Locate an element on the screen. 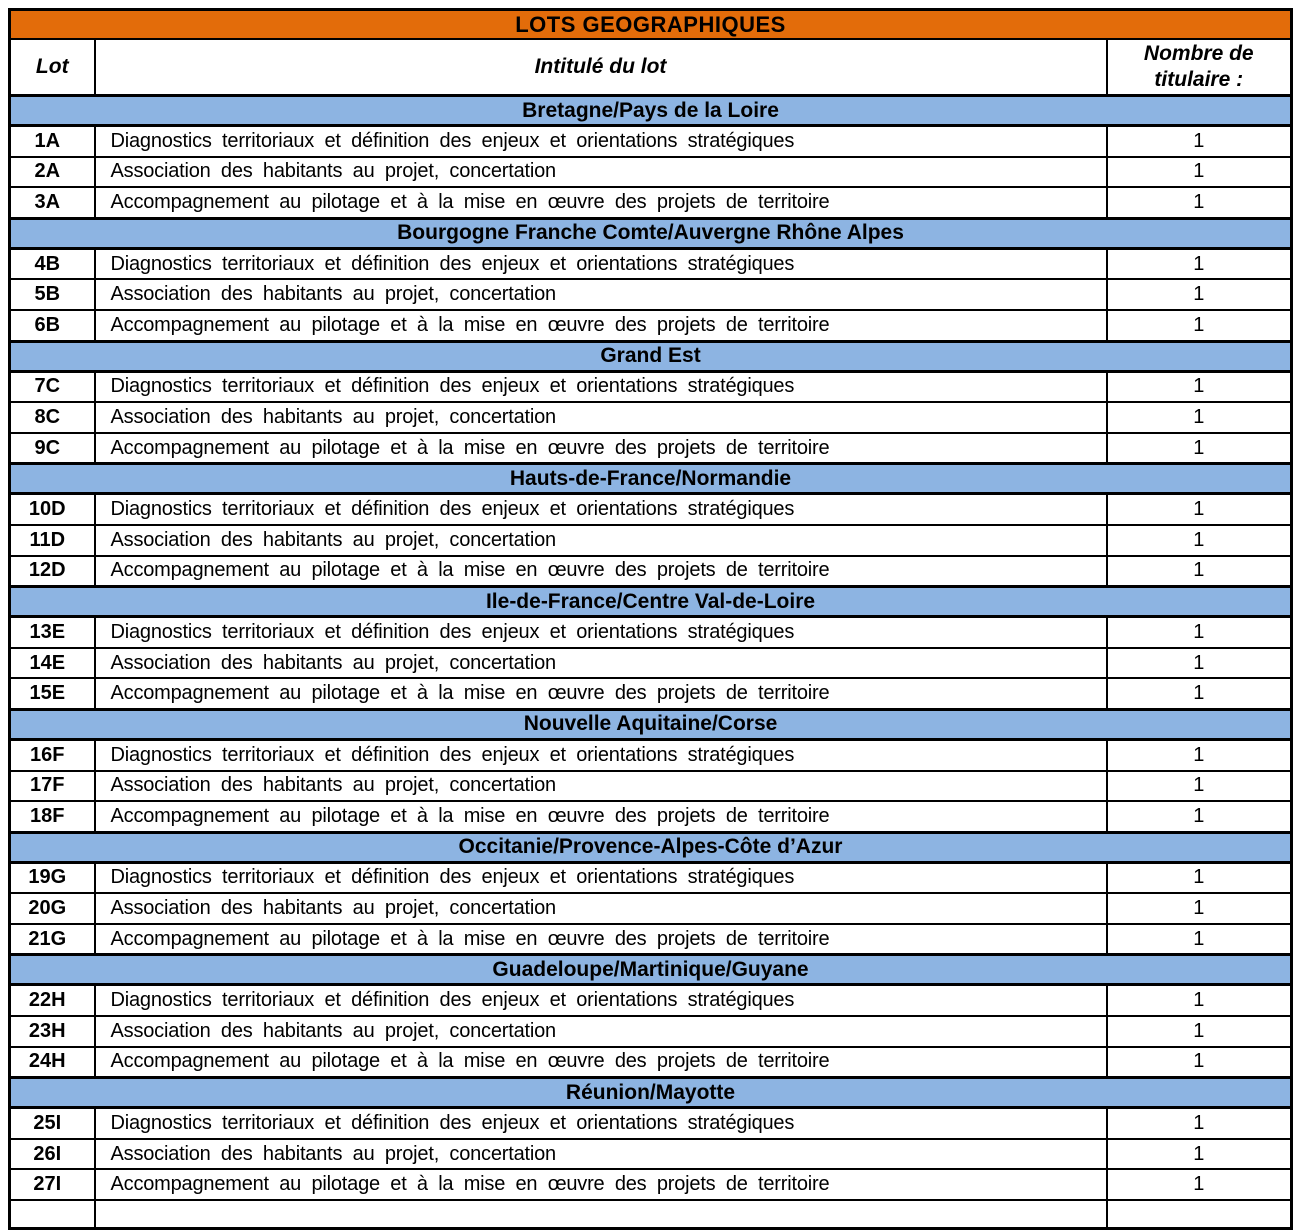 The height and width of the screenshot is (1230, 1299). lot-id: 7C is located at coordinates (52, 387).